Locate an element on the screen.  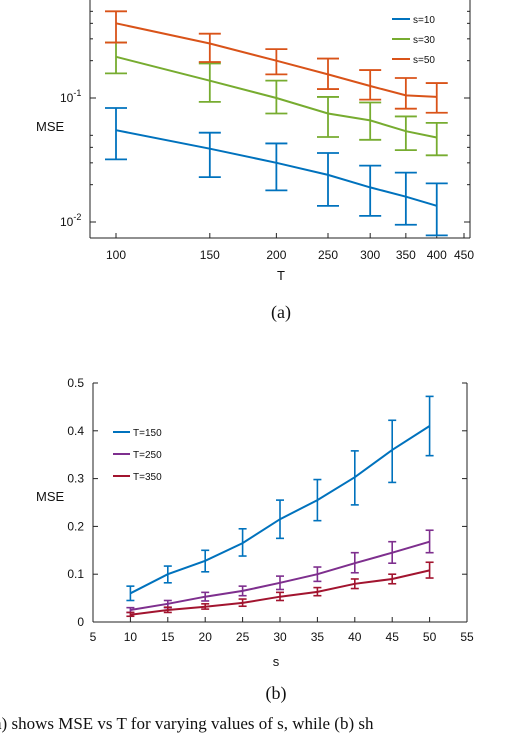
y-tick-exponent: -2 is located at coordinates (77, 217).